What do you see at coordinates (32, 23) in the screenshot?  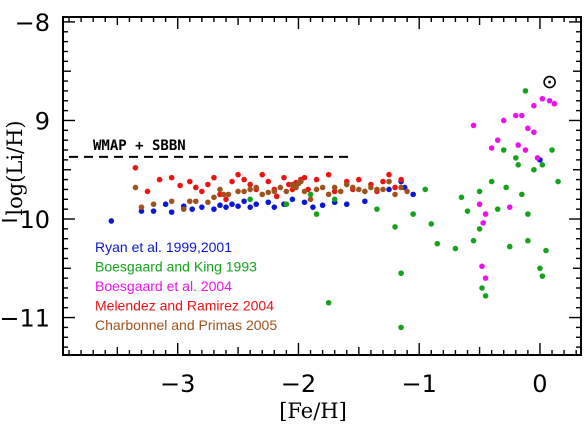 I see `y-tick-label: −8` at bounding box center [32, 23].